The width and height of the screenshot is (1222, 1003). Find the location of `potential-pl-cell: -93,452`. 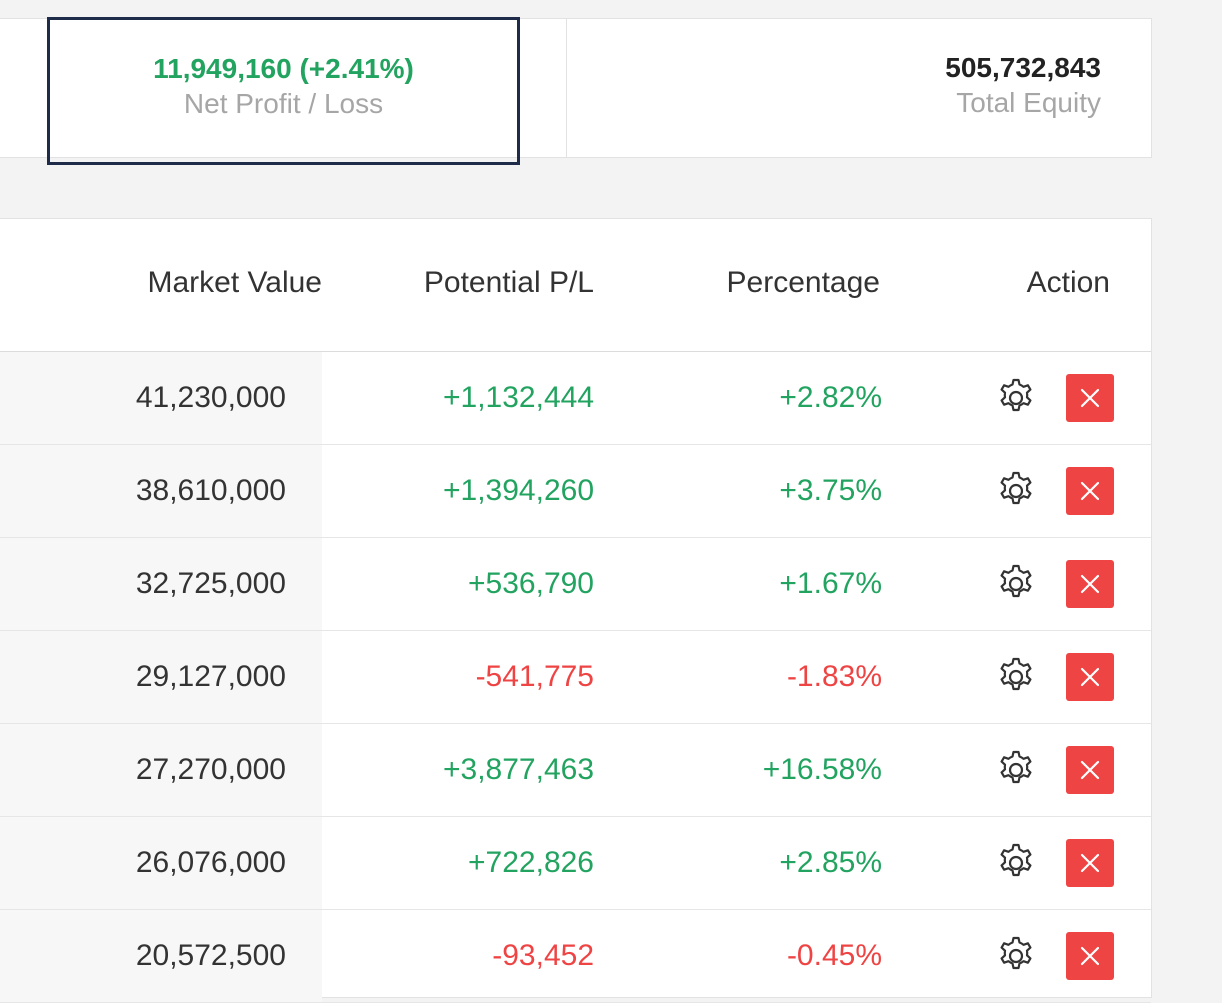

potential-pl-cell: -93,452 is located at coordinates (543, 955).